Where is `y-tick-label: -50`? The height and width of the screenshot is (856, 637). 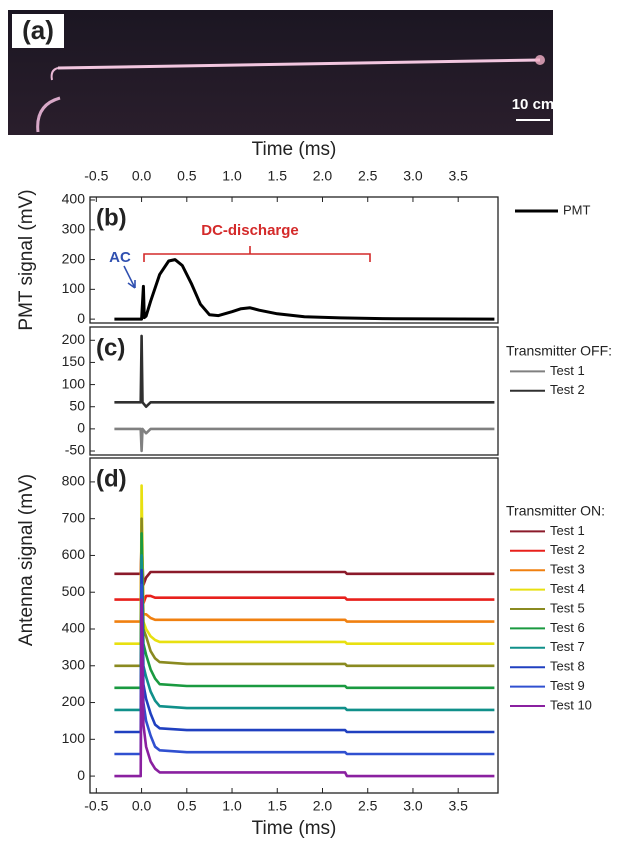 y-tick-label: -50 is located at coordinates (75, 450).